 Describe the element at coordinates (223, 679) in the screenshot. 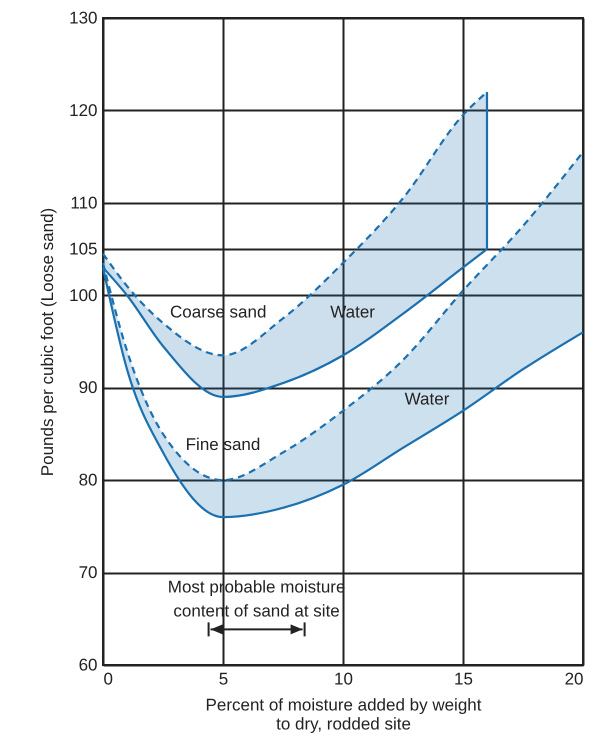

I see `x-tick-label: 5` at that location.